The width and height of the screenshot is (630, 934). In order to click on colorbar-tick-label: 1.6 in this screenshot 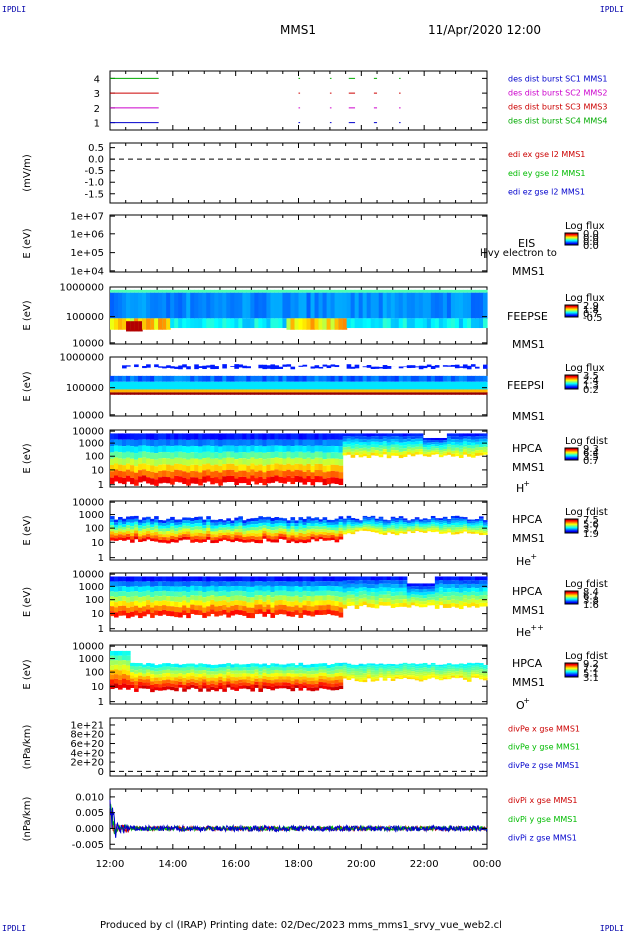, I will do `click(591, 605)`.